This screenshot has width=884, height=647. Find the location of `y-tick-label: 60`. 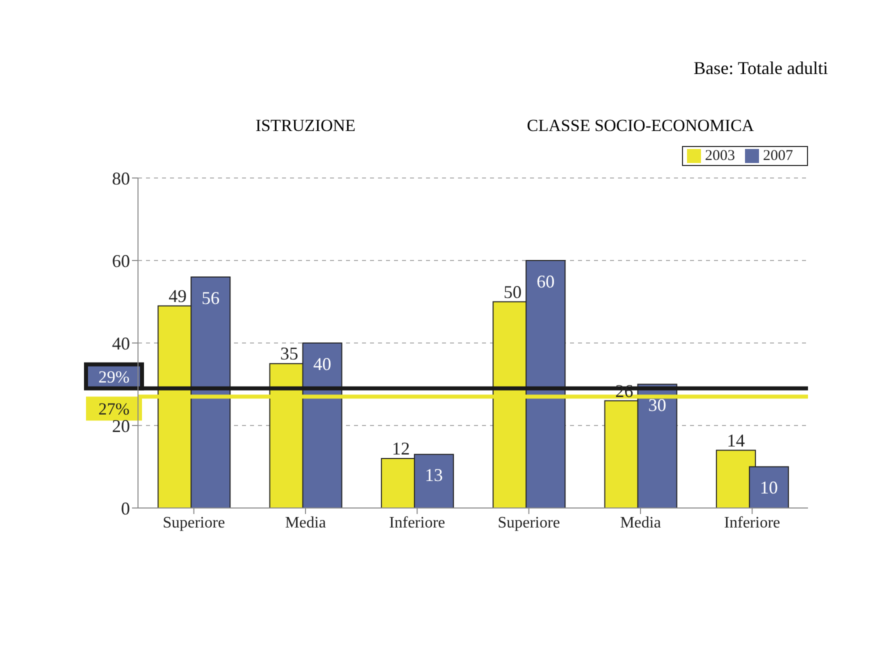

y-tick-label: 60 is located at coordinates (121, 260).